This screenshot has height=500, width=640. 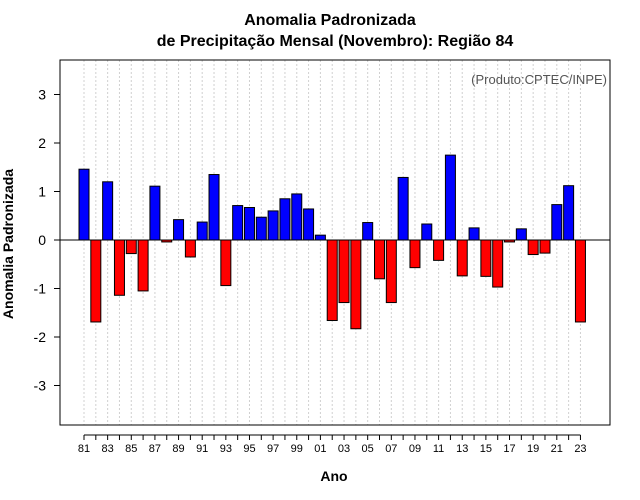 I want to click on x-tick-label: 21, so click(x=557, y=449).